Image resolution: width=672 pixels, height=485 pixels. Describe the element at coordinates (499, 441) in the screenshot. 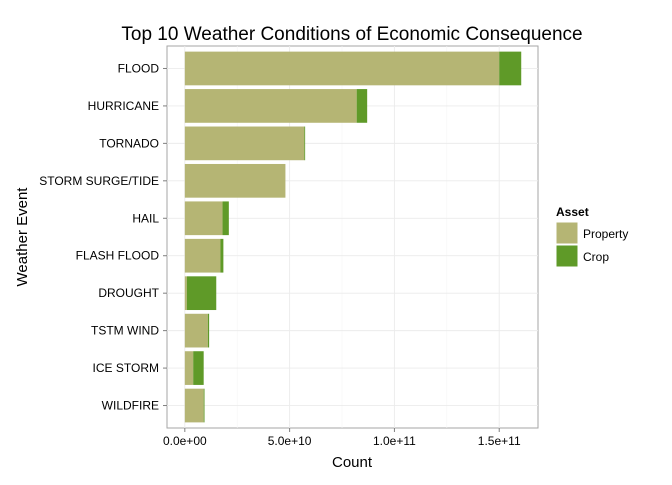

I see `x-tick-label: 1.5e+11` at that location.